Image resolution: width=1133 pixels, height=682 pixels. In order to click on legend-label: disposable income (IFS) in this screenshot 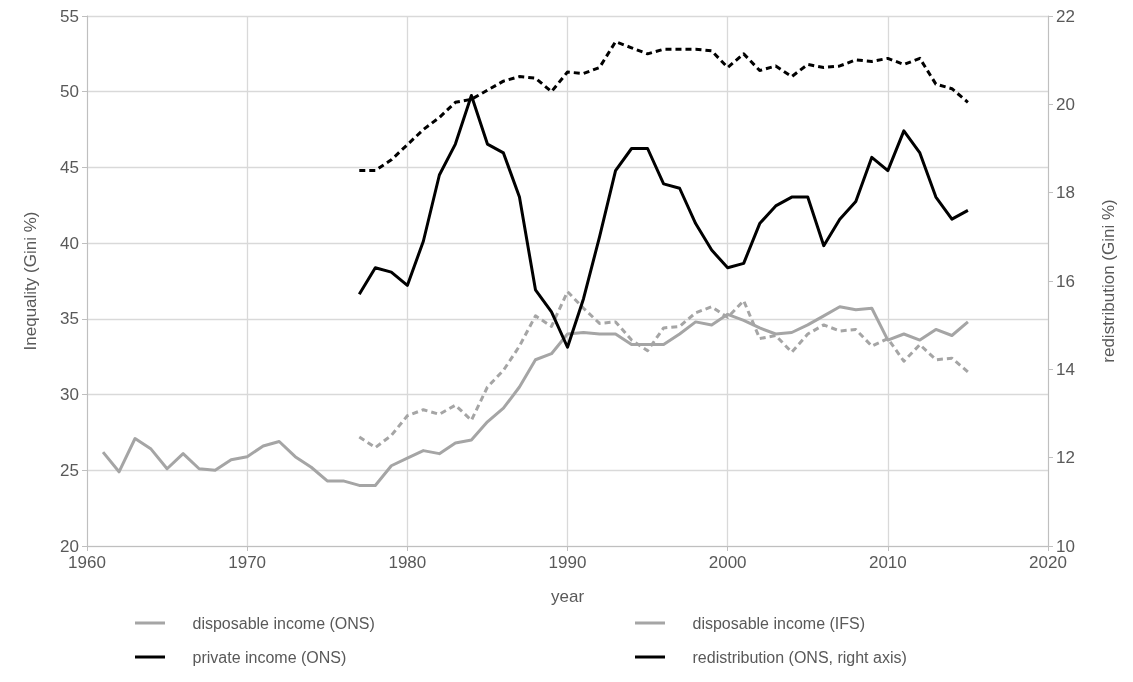, I will do `click(779, 623)`.